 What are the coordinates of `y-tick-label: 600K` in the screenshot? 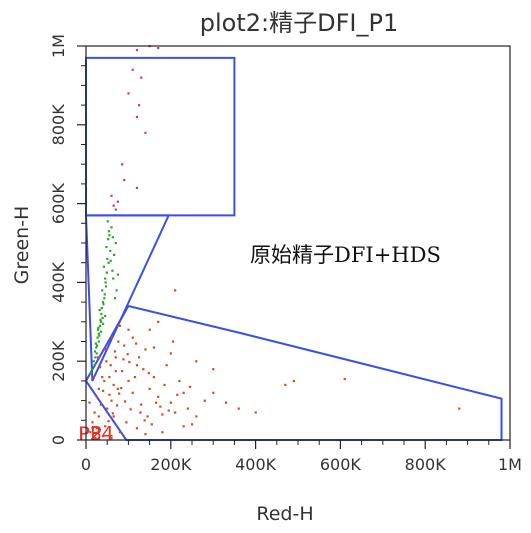 It's located at (58, 204).